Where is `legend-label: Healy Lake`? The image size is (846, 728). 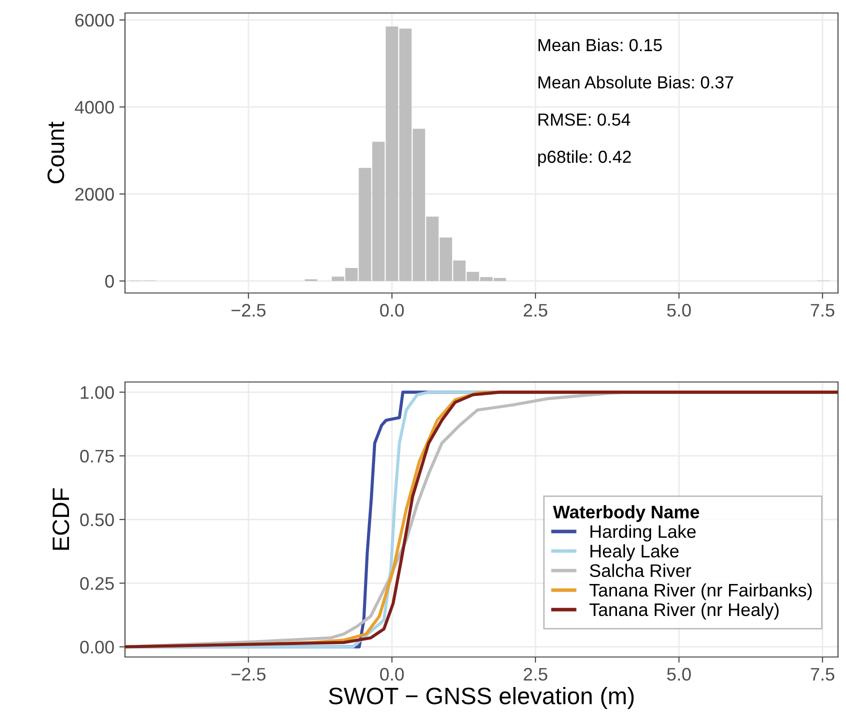 legend-label: Healy Lake is located at coordinates (634, 553).